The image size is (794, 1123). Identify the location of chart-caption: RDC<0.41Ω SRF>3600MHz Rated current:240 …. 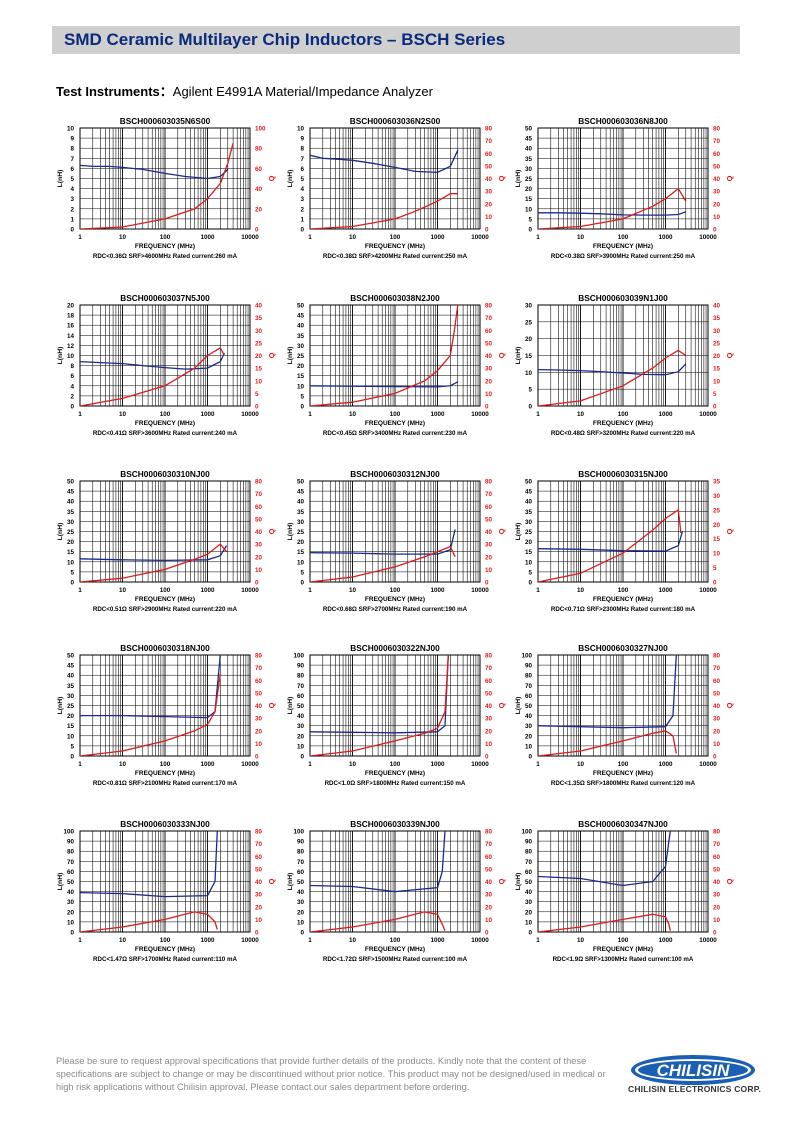
(165, 433).